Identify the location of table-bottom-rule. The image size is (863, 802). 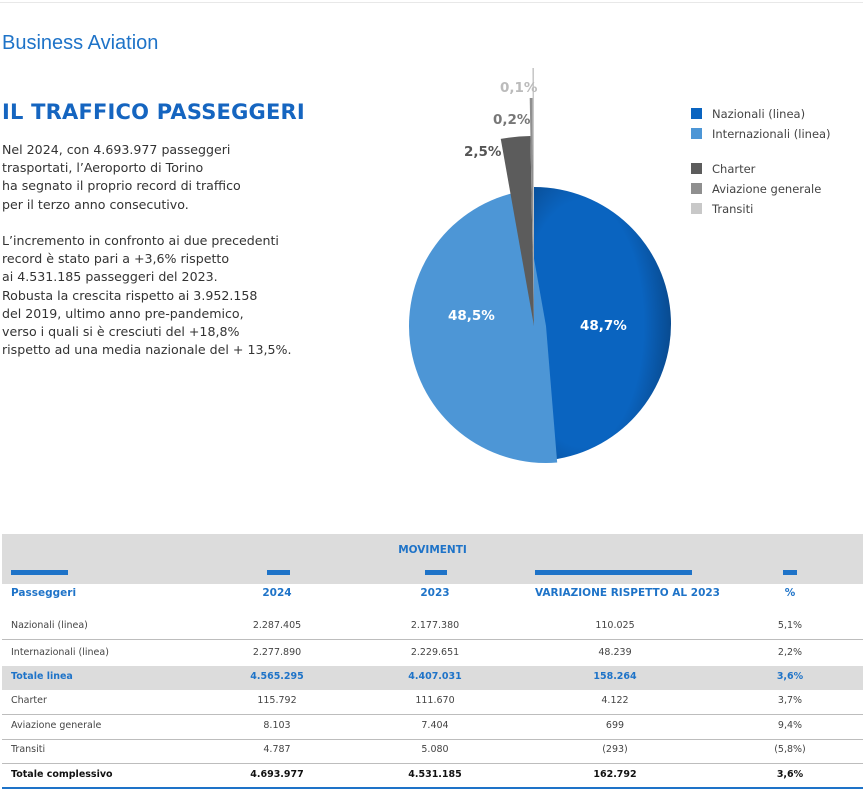
(432, 788).